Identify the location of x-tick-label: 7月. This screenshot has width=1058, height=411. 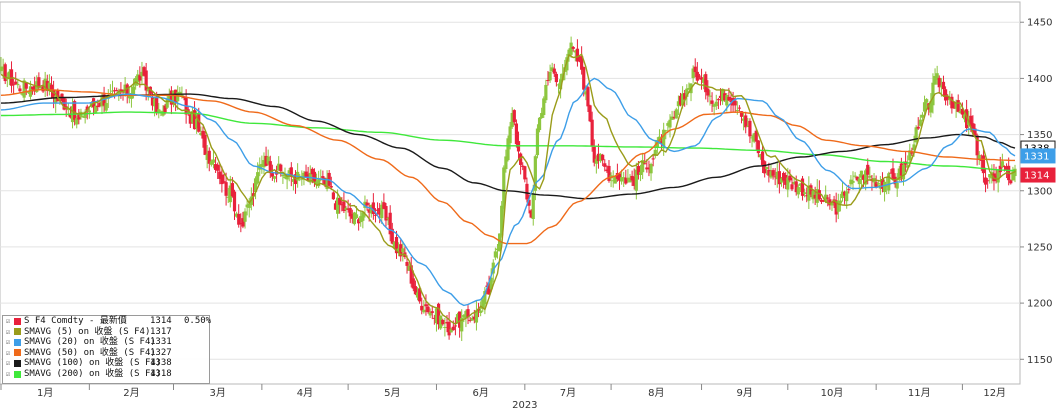
(568, 393).